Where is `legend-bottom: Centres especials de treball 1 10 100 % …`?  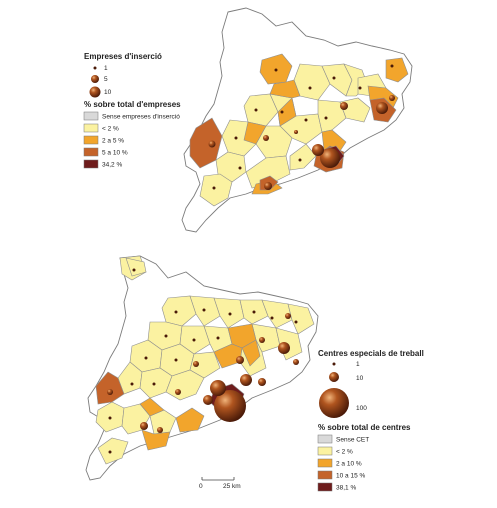
legend-bottom: Centres especials de treball 1 10 100 % … is located at coordinates (370, 420).